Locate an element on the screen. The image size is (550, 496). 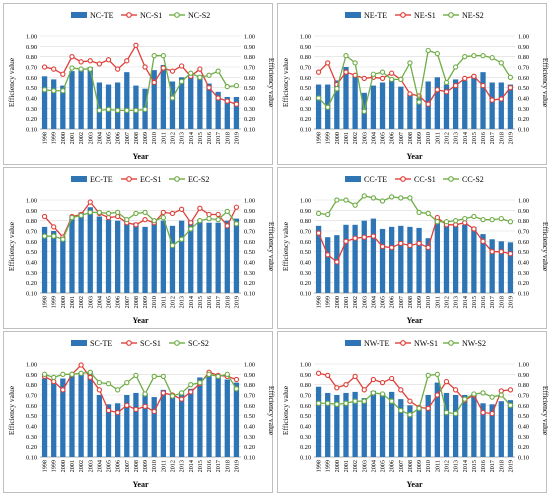
y-tick-label-right: 0.70 is located at coordinates (523, 68).